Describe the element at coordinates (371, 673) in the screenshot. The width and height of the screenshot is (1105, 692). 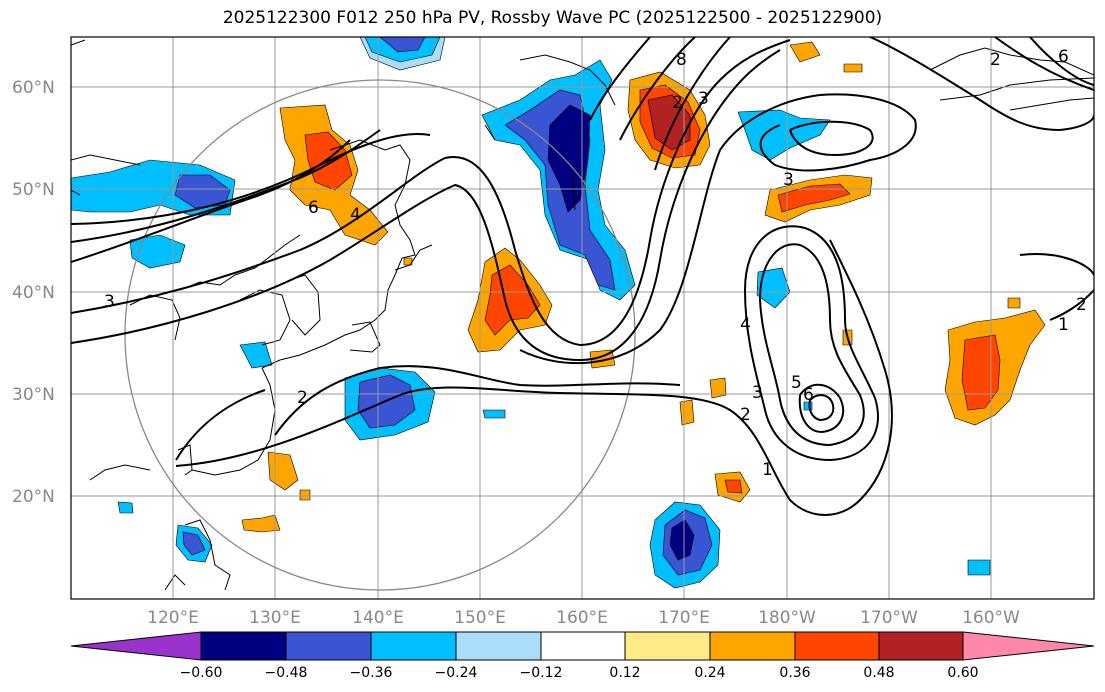
I see `colorbar-tick-label: −0.36` at that location.